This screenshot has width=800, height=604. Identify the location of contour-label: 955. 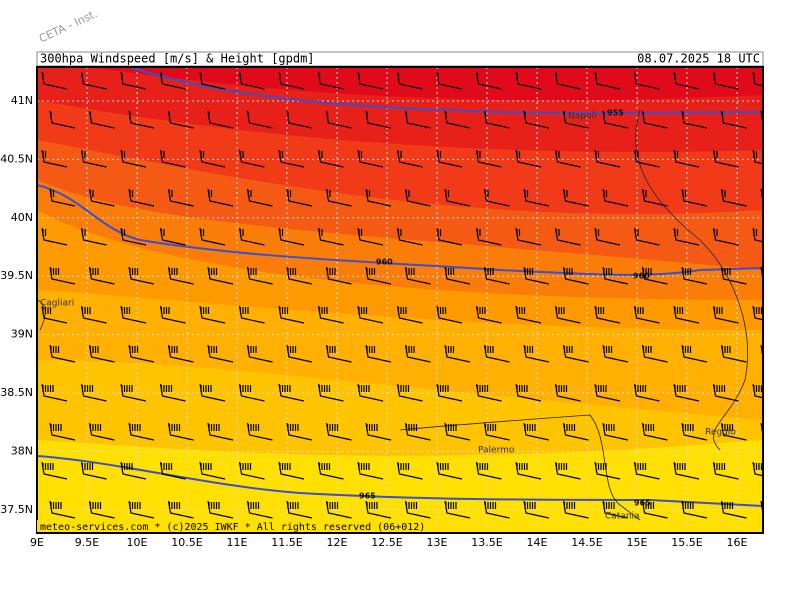
(615, 113).